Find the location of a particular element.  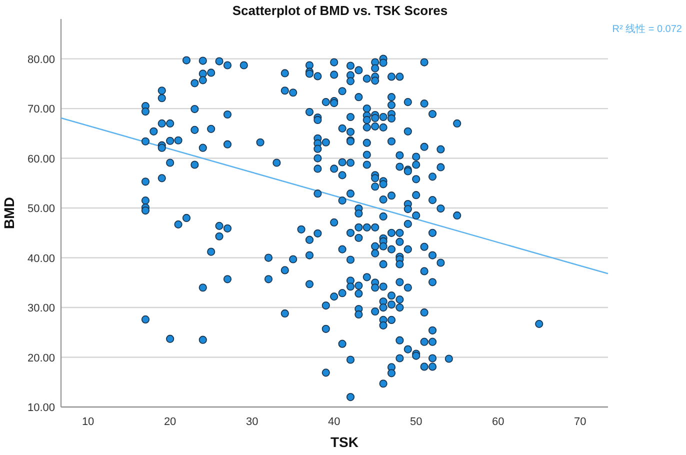

y-tick-label: 30.00 is located at coordinates (41, 308).